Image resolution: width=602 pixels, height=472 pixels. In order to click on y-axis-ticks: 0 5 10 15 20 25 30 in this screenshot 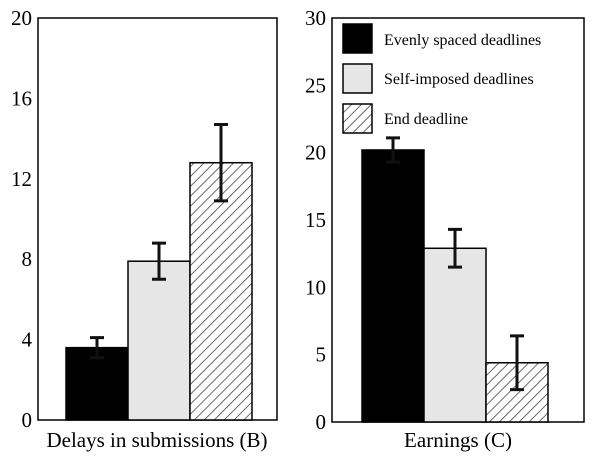, I will do `click(315, 220)`.